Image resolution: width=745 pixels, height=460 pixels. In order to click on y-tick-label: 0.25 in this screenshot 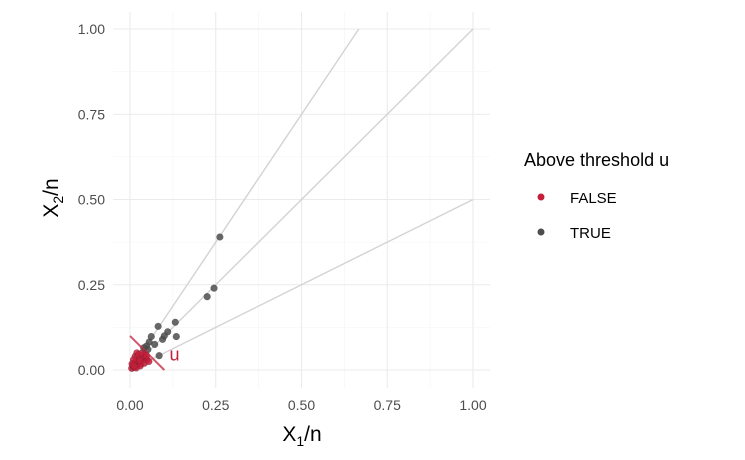, I will do `click(91, 285)`.